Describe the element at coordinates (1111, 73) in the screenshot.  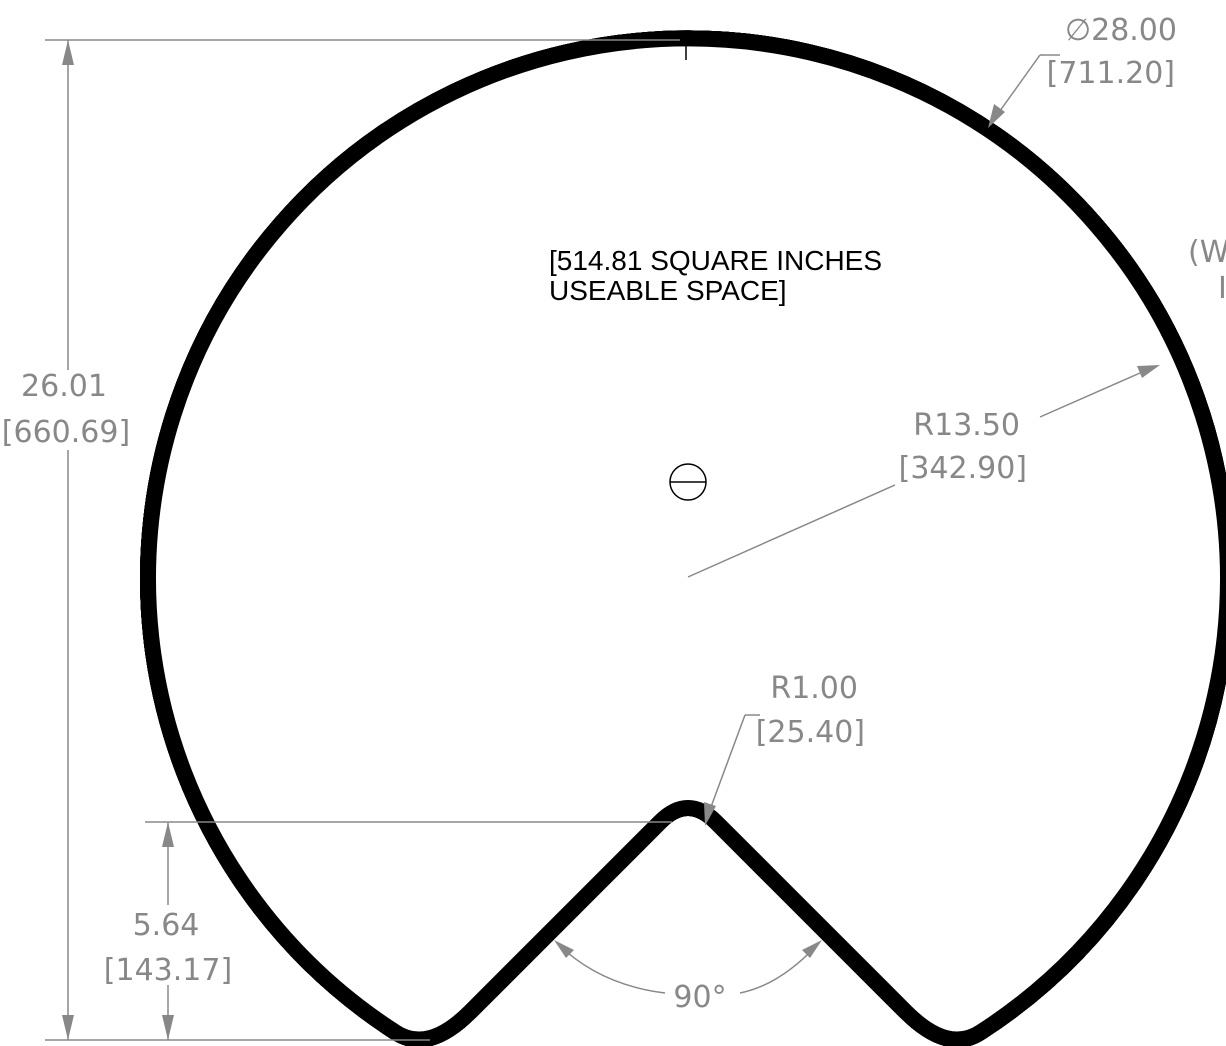
I see `diameter-metric: [711.20]` at that location.